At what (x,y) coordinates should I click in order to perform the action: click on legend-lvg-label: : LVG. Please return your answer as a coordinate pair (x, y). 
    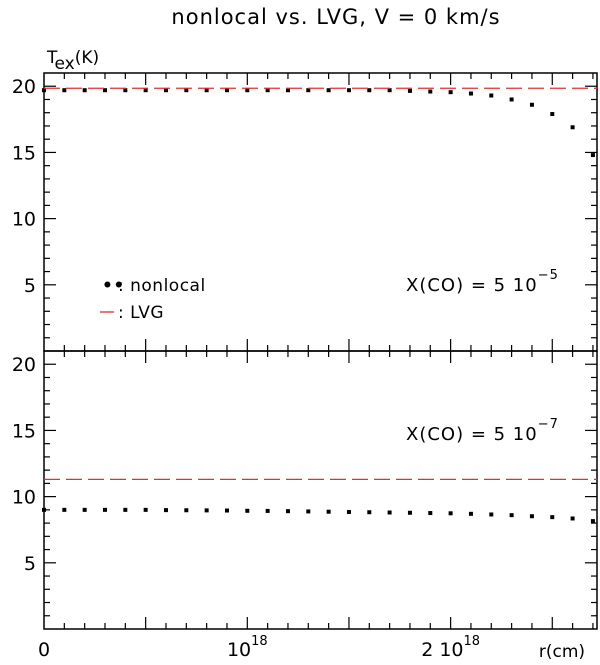
    Looking at the image, I should click on (141, 313).